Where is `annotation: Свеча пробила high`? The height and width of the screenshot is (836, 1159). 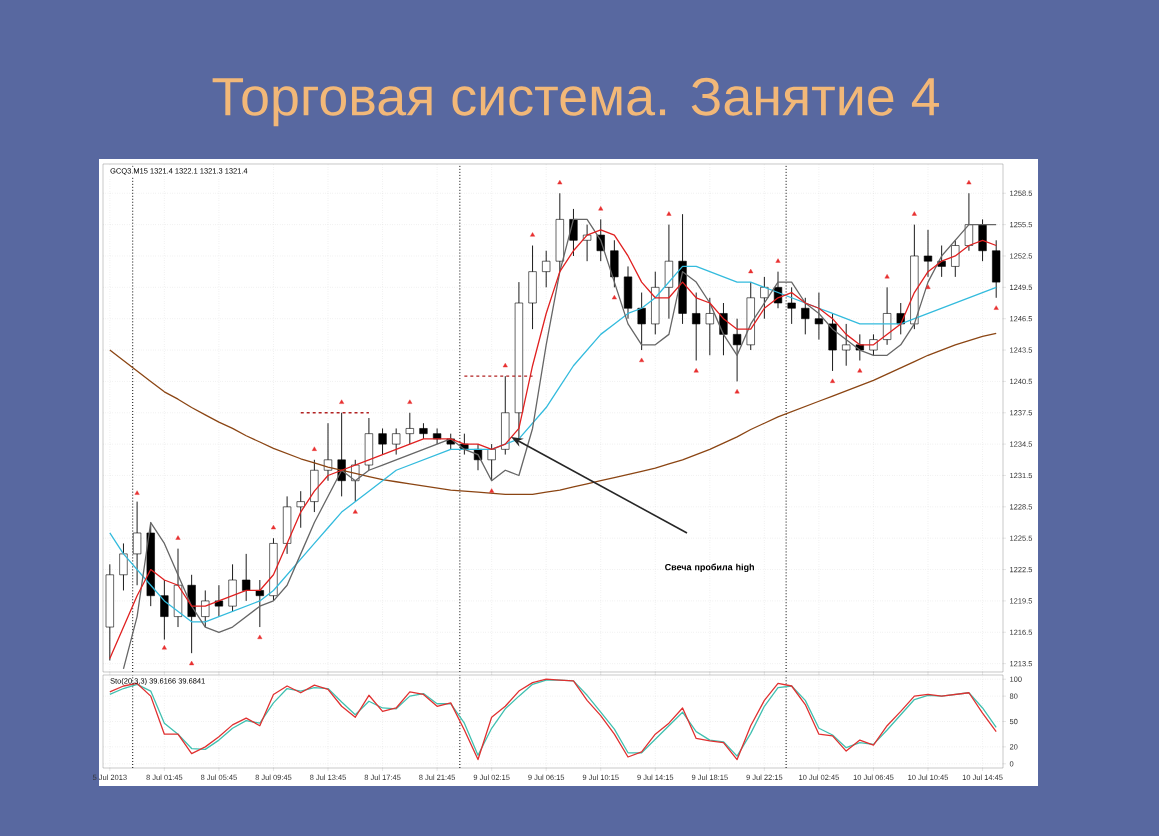
annotation: Свеча пробила high is located at coordinates (709, 568).